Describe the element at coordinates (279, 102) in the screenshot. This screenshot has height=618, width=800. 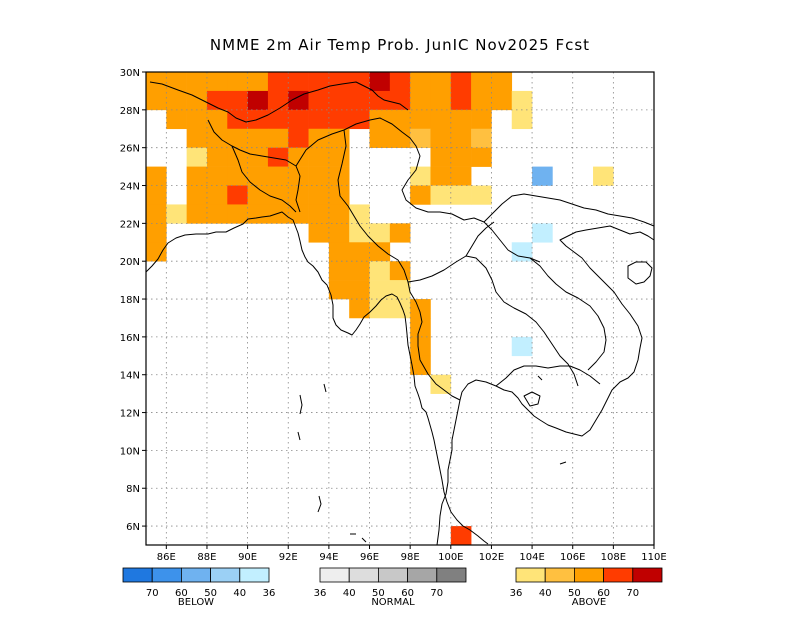
I see `himalaya-border` at that location.